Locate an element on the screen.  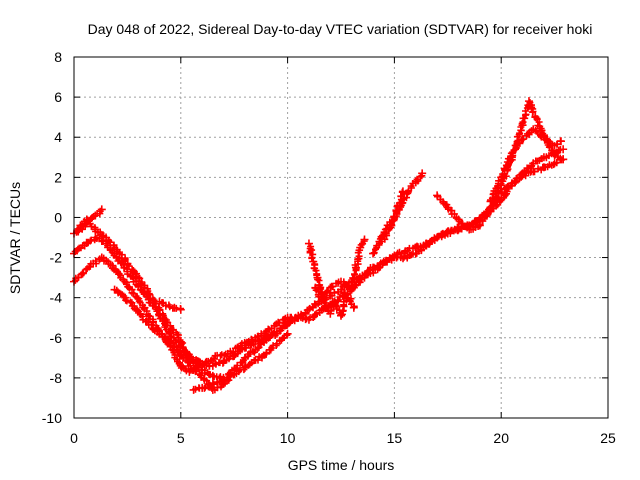
y-axis-label: SDTVAR / TECUs is located at coordinates (15, 238).